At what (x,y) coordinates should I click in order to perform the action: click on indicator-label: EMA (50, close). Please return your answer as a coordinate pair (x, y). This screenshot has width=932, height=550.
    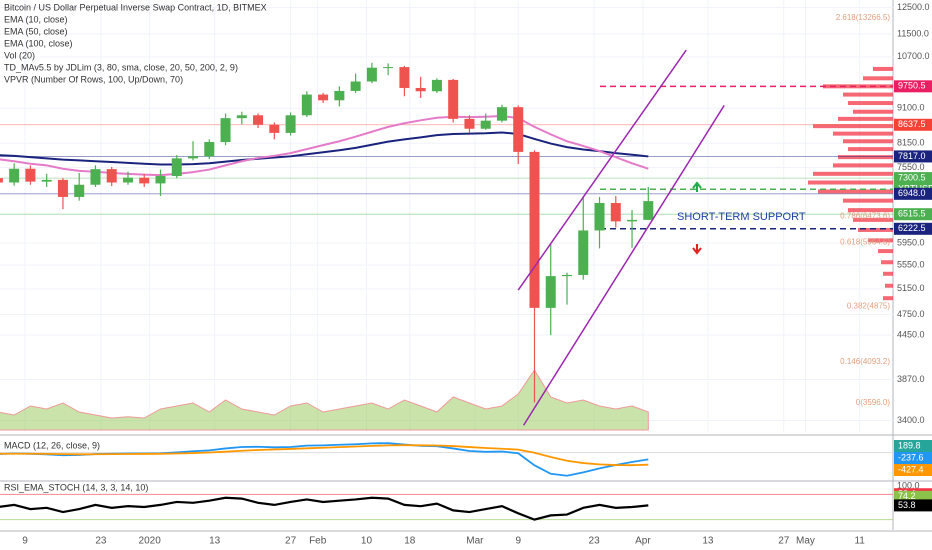
    Looking at the image, I should click on (36, 31).